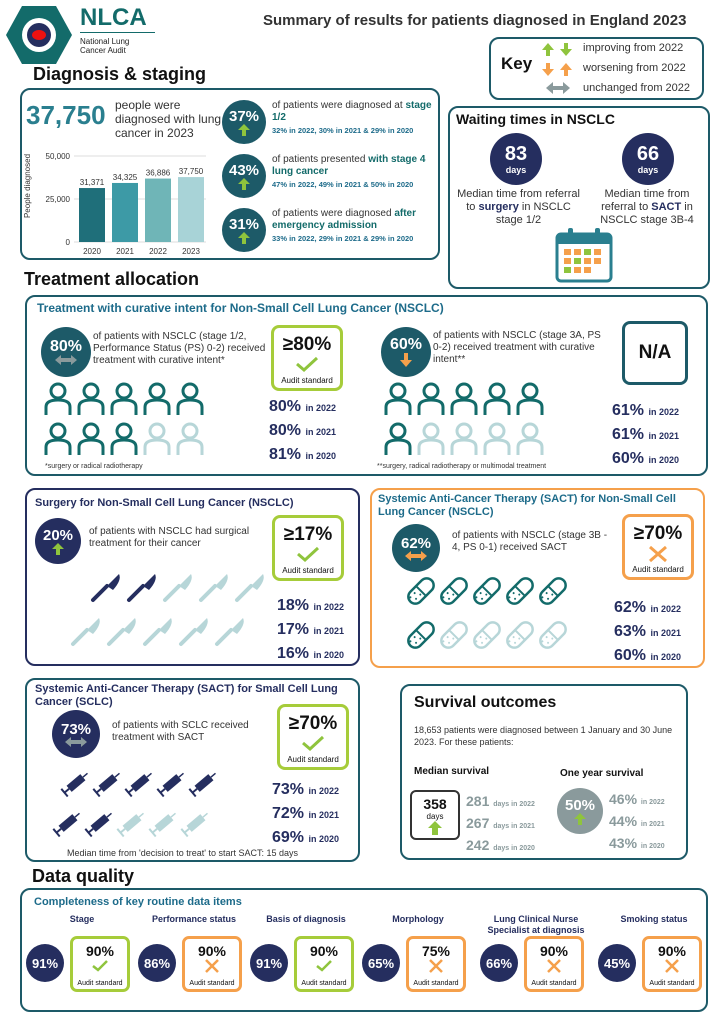  Describe the element at coordinates (92, 251) in the screenshot. I see `chart-category-label: 2020` at that location.